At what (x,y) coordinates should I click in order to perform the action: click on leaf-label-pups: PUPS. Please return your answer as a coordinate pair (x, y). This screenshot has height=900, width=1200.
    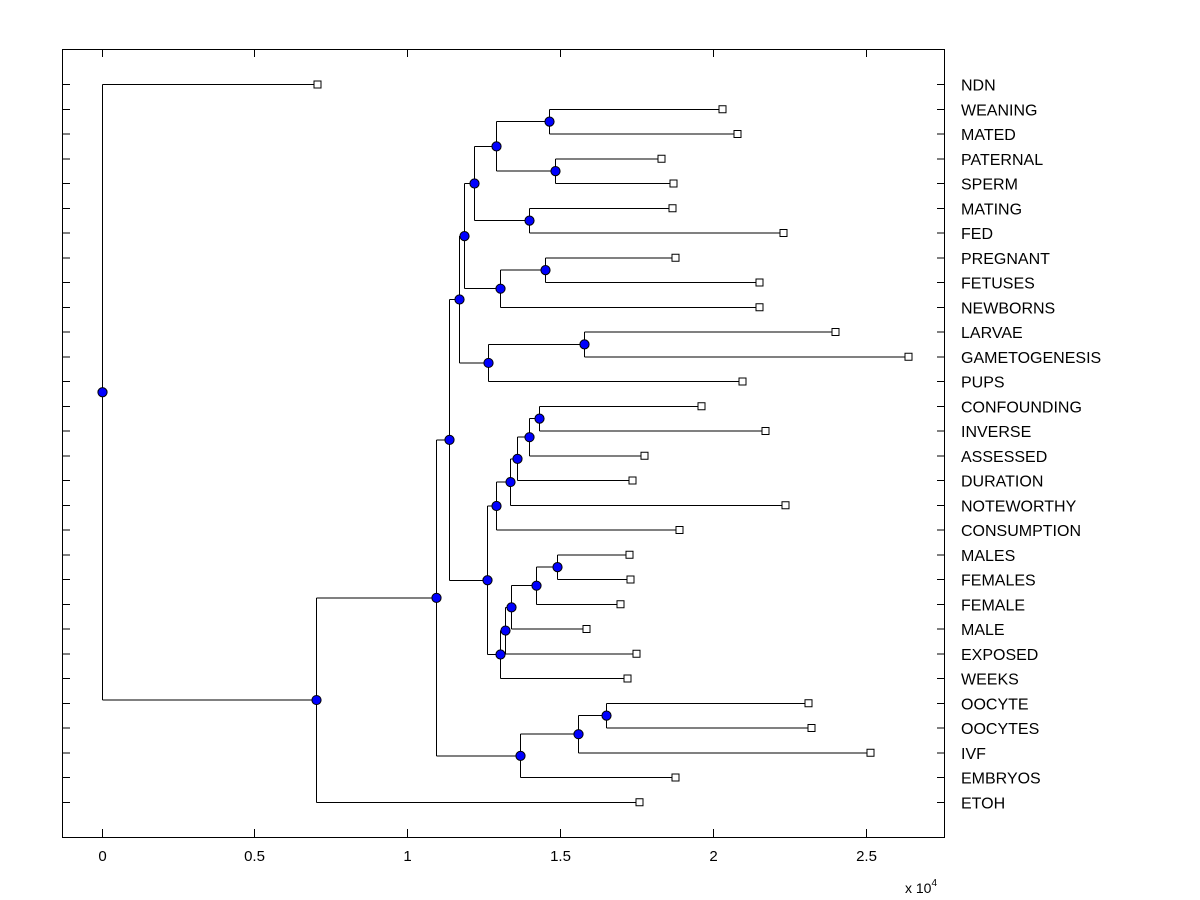
    Looking at the image, I should click on (983, 383).